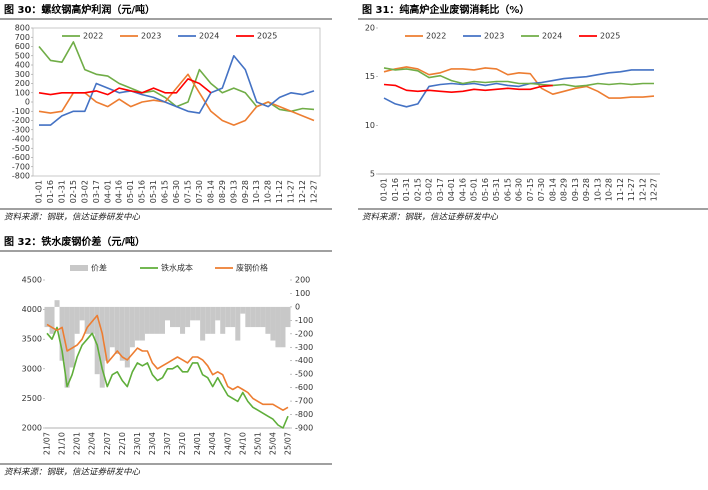 This screenshot has height=490, width=708. Describe the element at coordinates (62, 443) in the screenshot. I see `x-tick-label: 21/10` at that location.